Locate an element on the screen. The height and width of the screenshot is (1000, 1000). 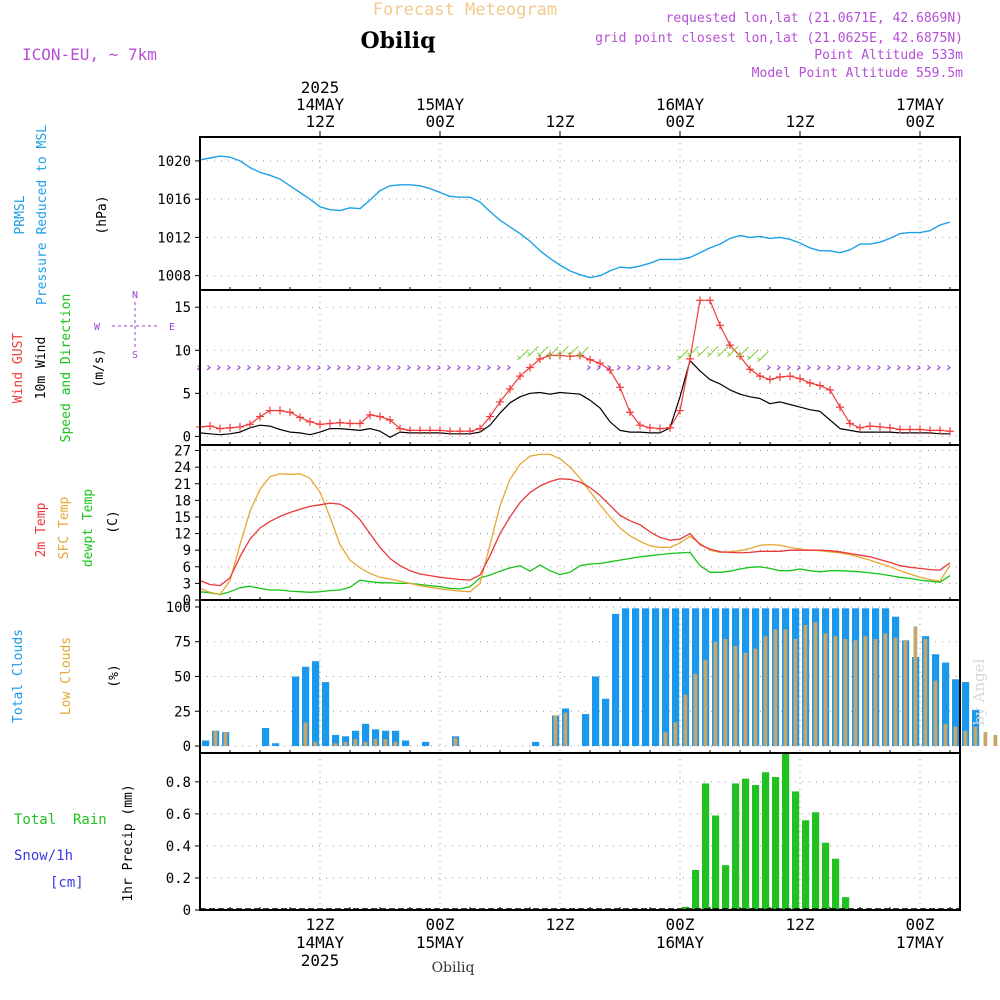
top-tick-label: 00Z is located at coordinates (440, 121).